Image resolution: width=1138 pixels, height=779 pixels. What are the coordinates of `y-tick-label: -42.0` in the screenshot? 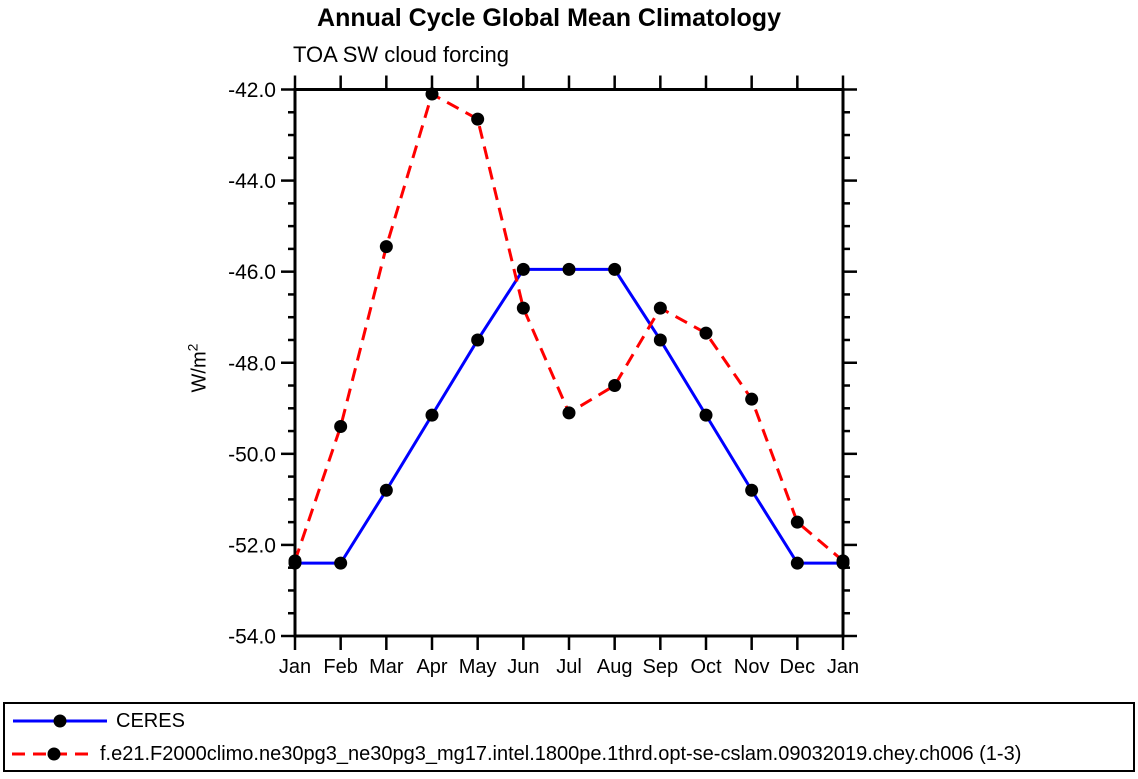 It's located at (252, 90).